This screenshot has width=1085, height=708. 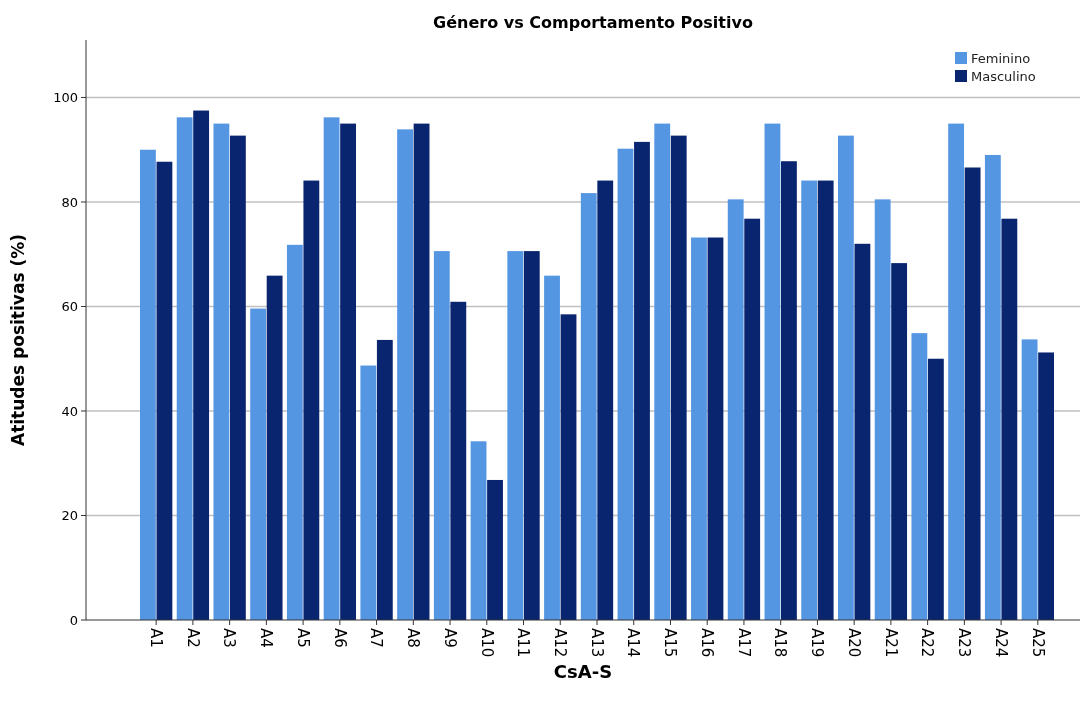 I want to click on x-tick-label: A14, so click(x=633, y=643).